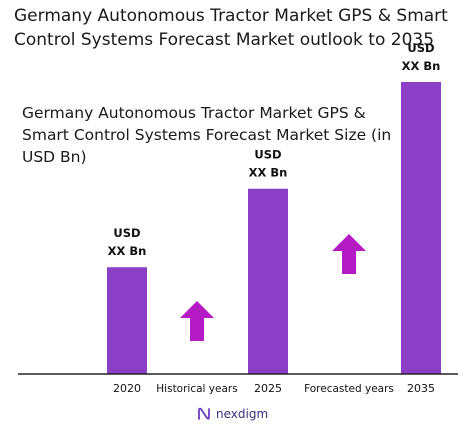 The width and height of the screenshot is (473, 434). What do you see at coordinates (204, 413) in the screenshot?
I see `nexdigm-n-icon` at bounding box center [204, 413].